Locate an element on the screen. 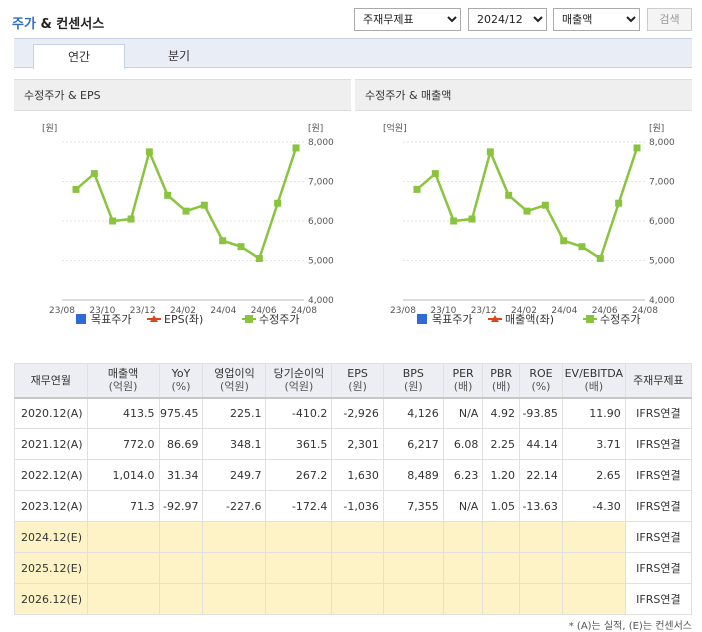 This screenshot has height=632, width=702. column-header: 영업이익 (억원) is located at coordinates (234, 380).